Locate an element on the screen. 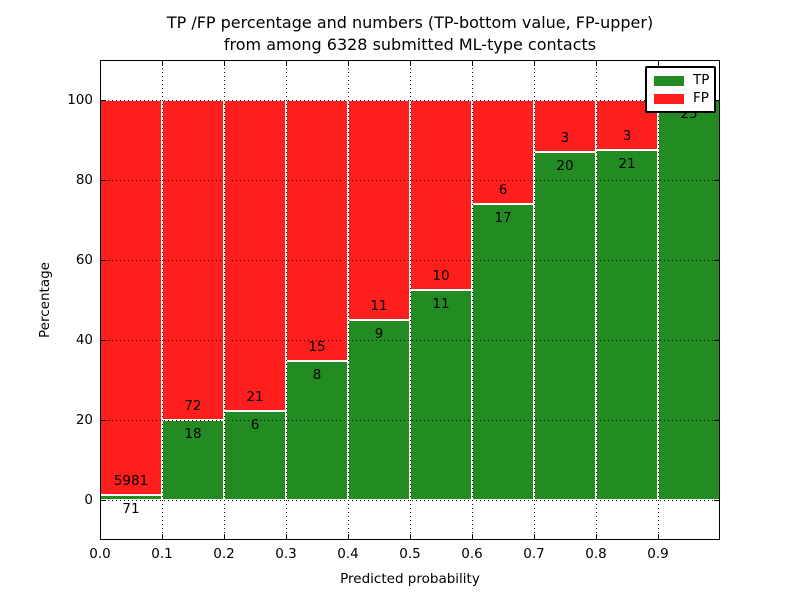 This screenshot has height=600, width=800. bar-count-label-fp: 72 is located at coordinates (193, 406).